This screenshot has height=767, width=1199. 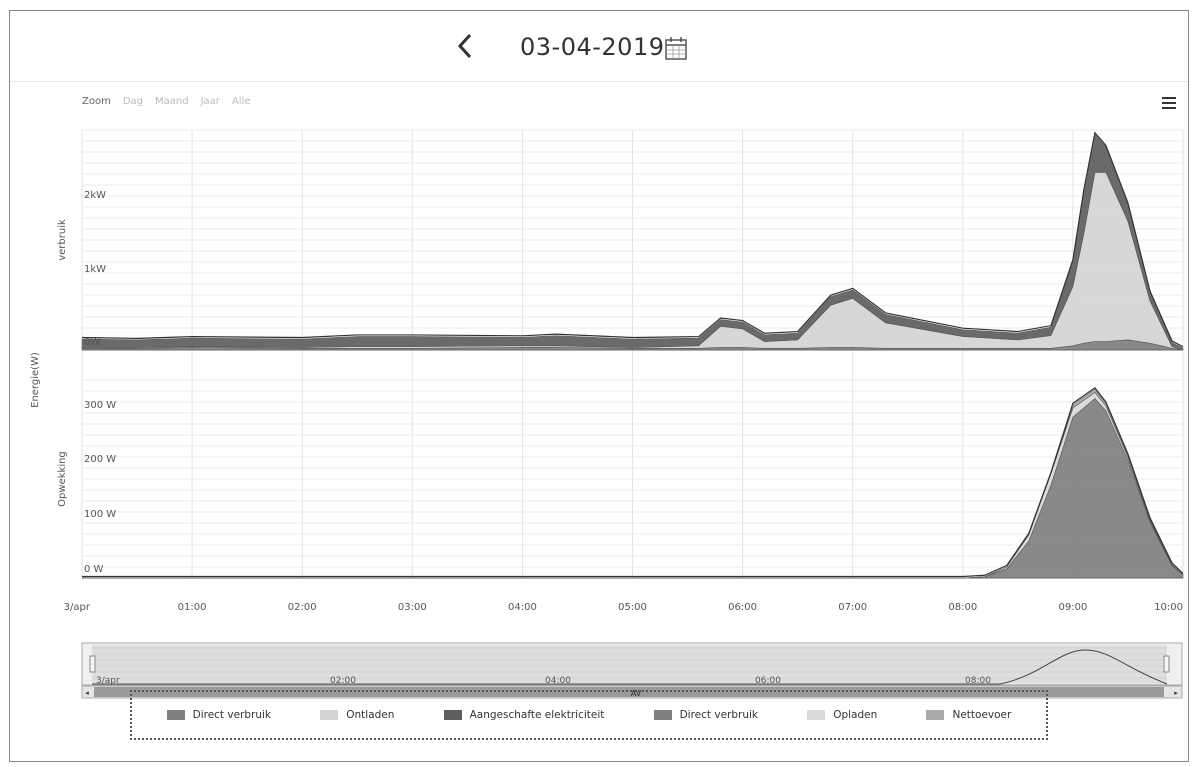 I want to click on legend-item: Opladen, so click(x=842, y=715).